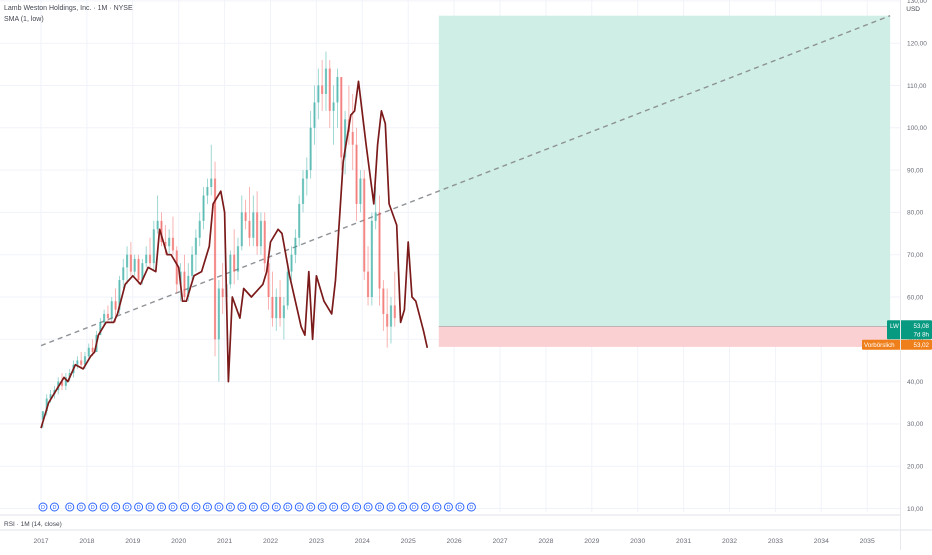 Image resolution: width=932 pixels, height=555 pixels. I want to click on x-tick-label: 2021, so click(224, 541).